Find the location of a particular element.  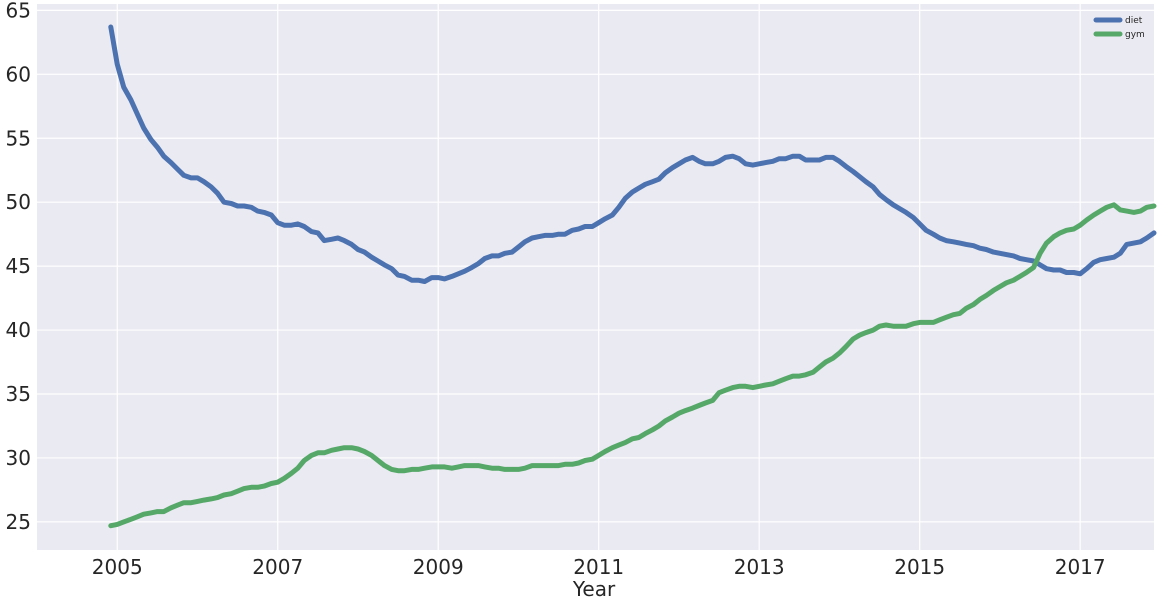

x-tick-label: 2015 is located at coordinates (919, 567).